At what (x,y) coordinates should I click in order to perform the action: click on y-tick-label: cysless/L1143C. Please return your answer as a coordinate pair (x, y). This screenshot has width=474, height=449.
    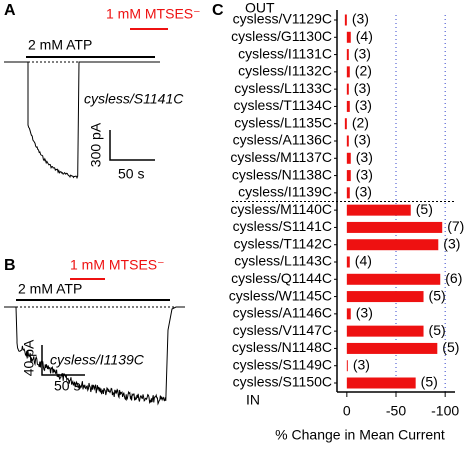
    Looking at the image, I should click on (283, 261).